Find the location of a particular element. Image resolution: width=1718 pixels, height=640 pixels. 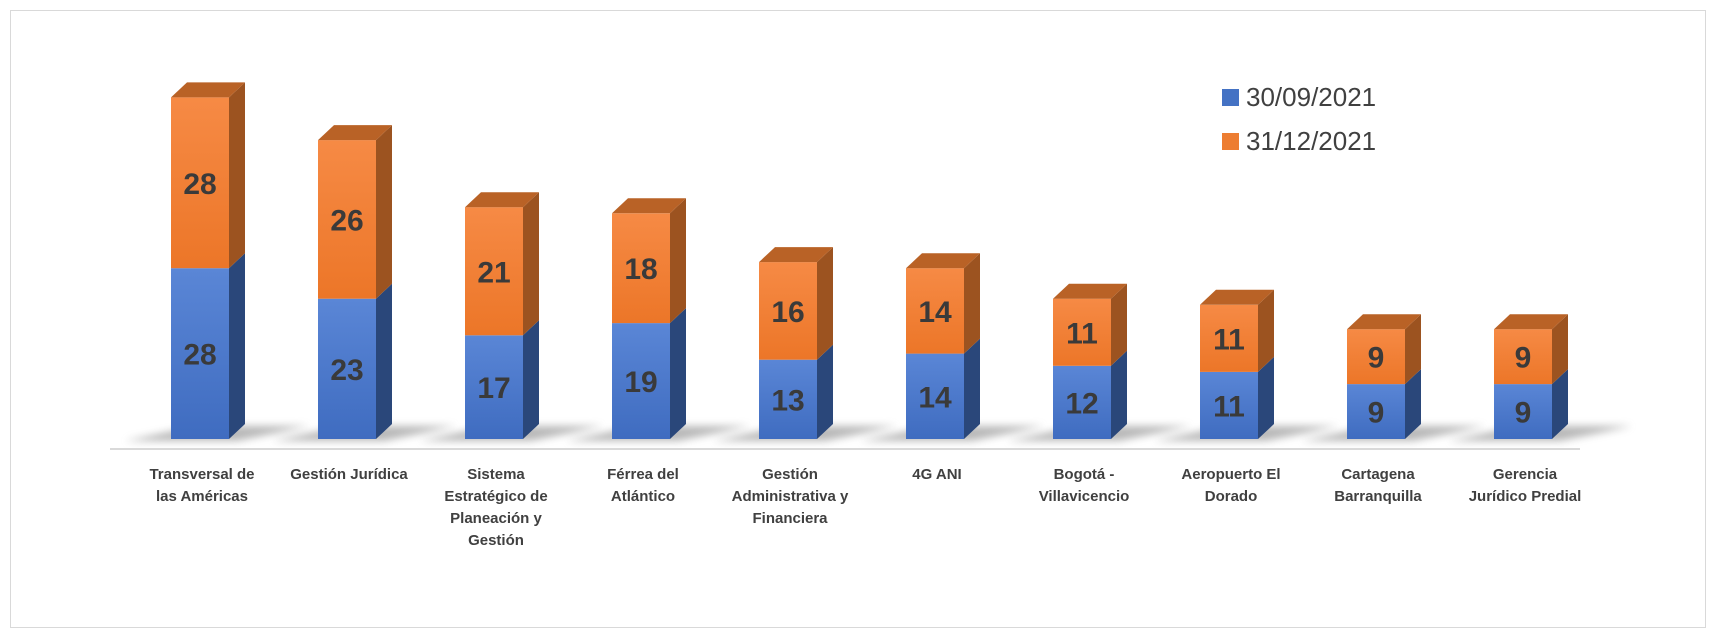

category-label: Aeropuerto El Dorado is located at coordinates (1230, 485).